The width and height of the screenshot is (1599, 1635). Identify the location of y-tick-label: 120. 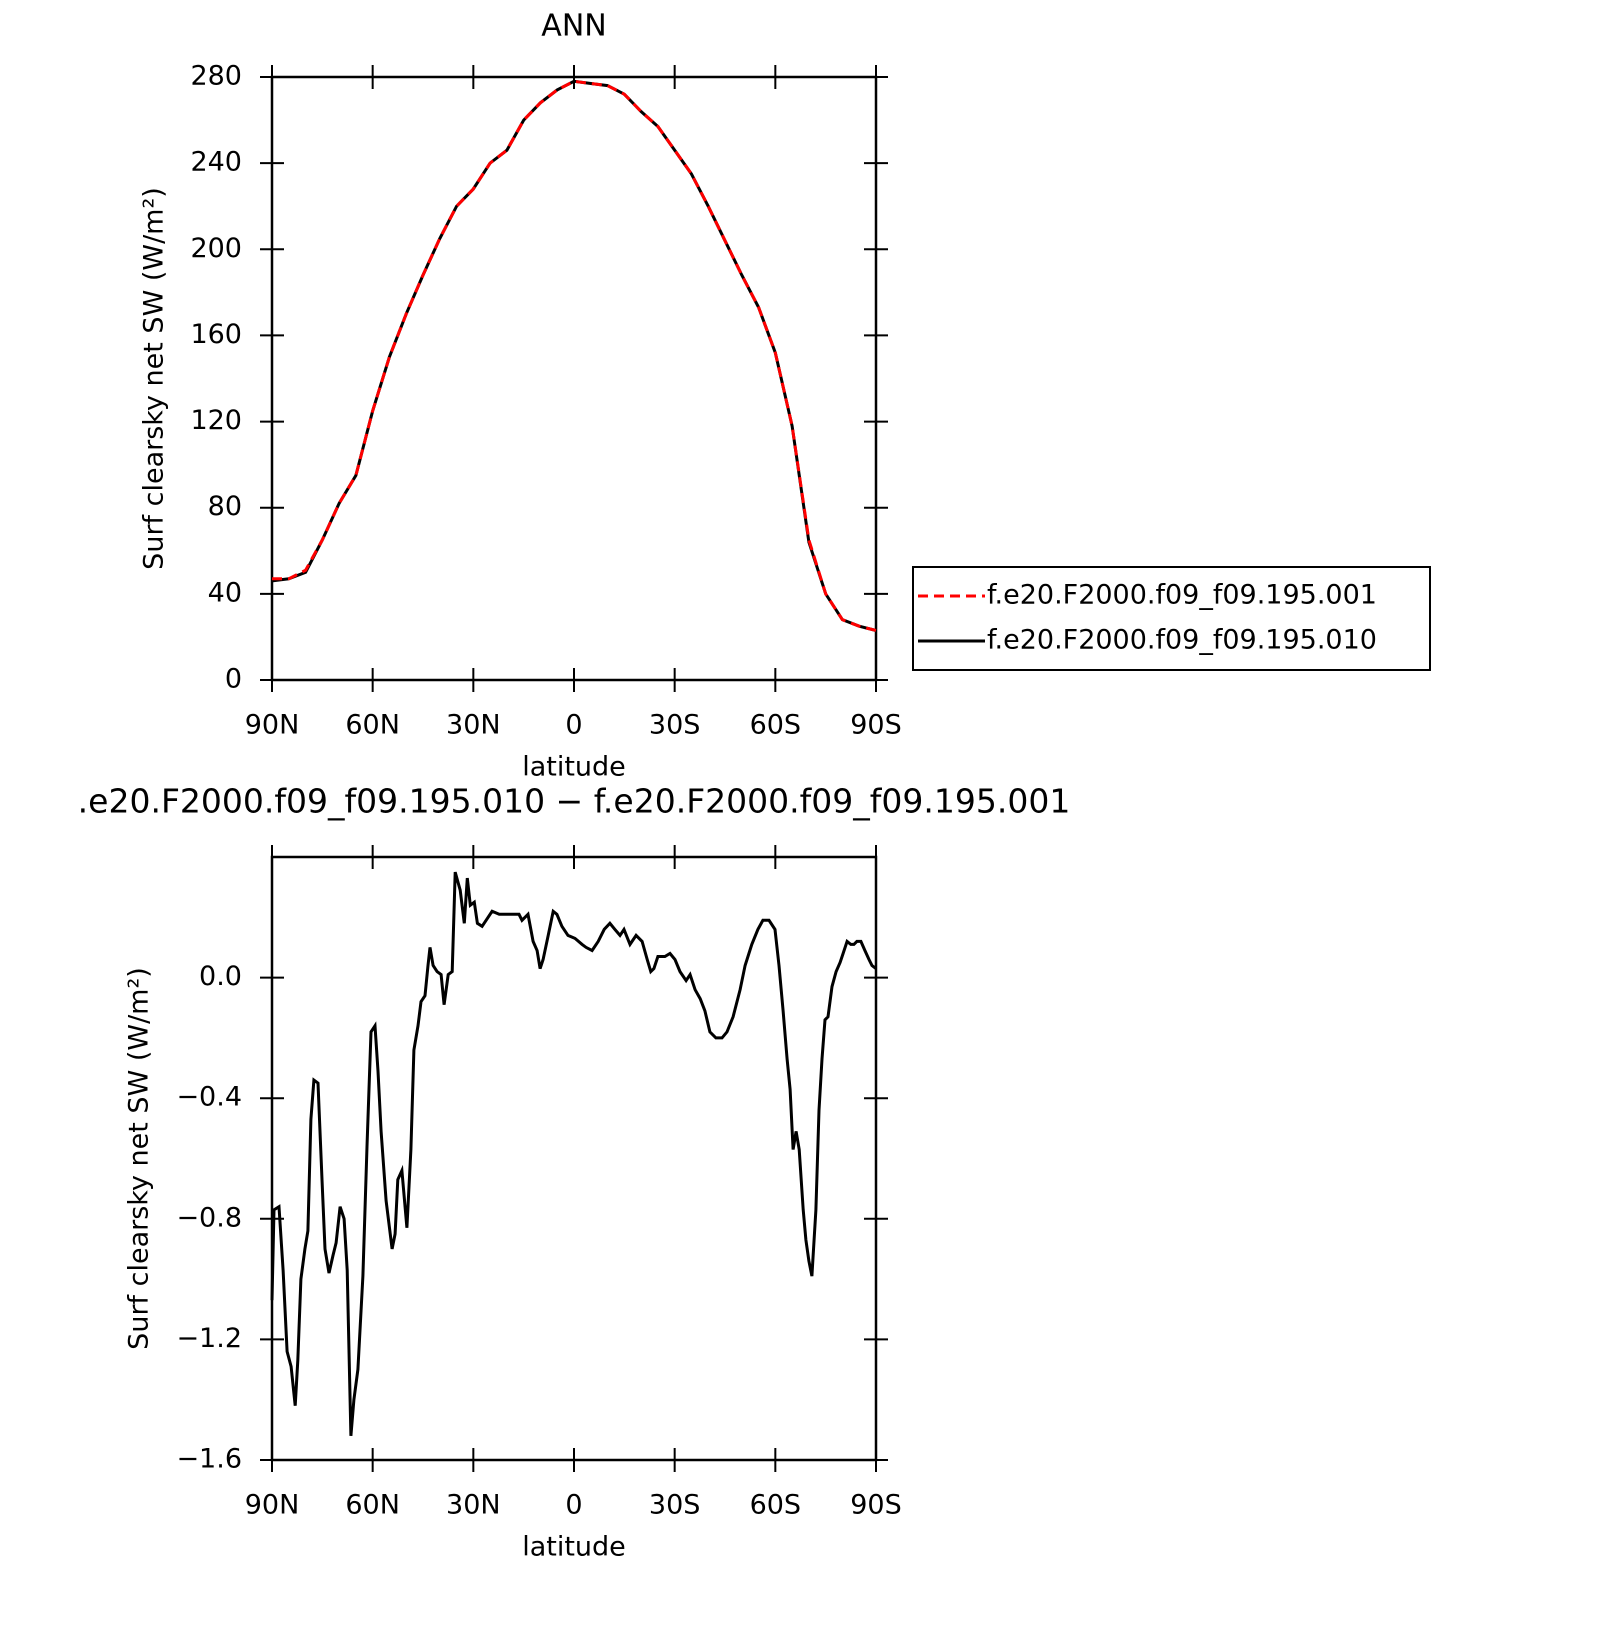
(216, 420).